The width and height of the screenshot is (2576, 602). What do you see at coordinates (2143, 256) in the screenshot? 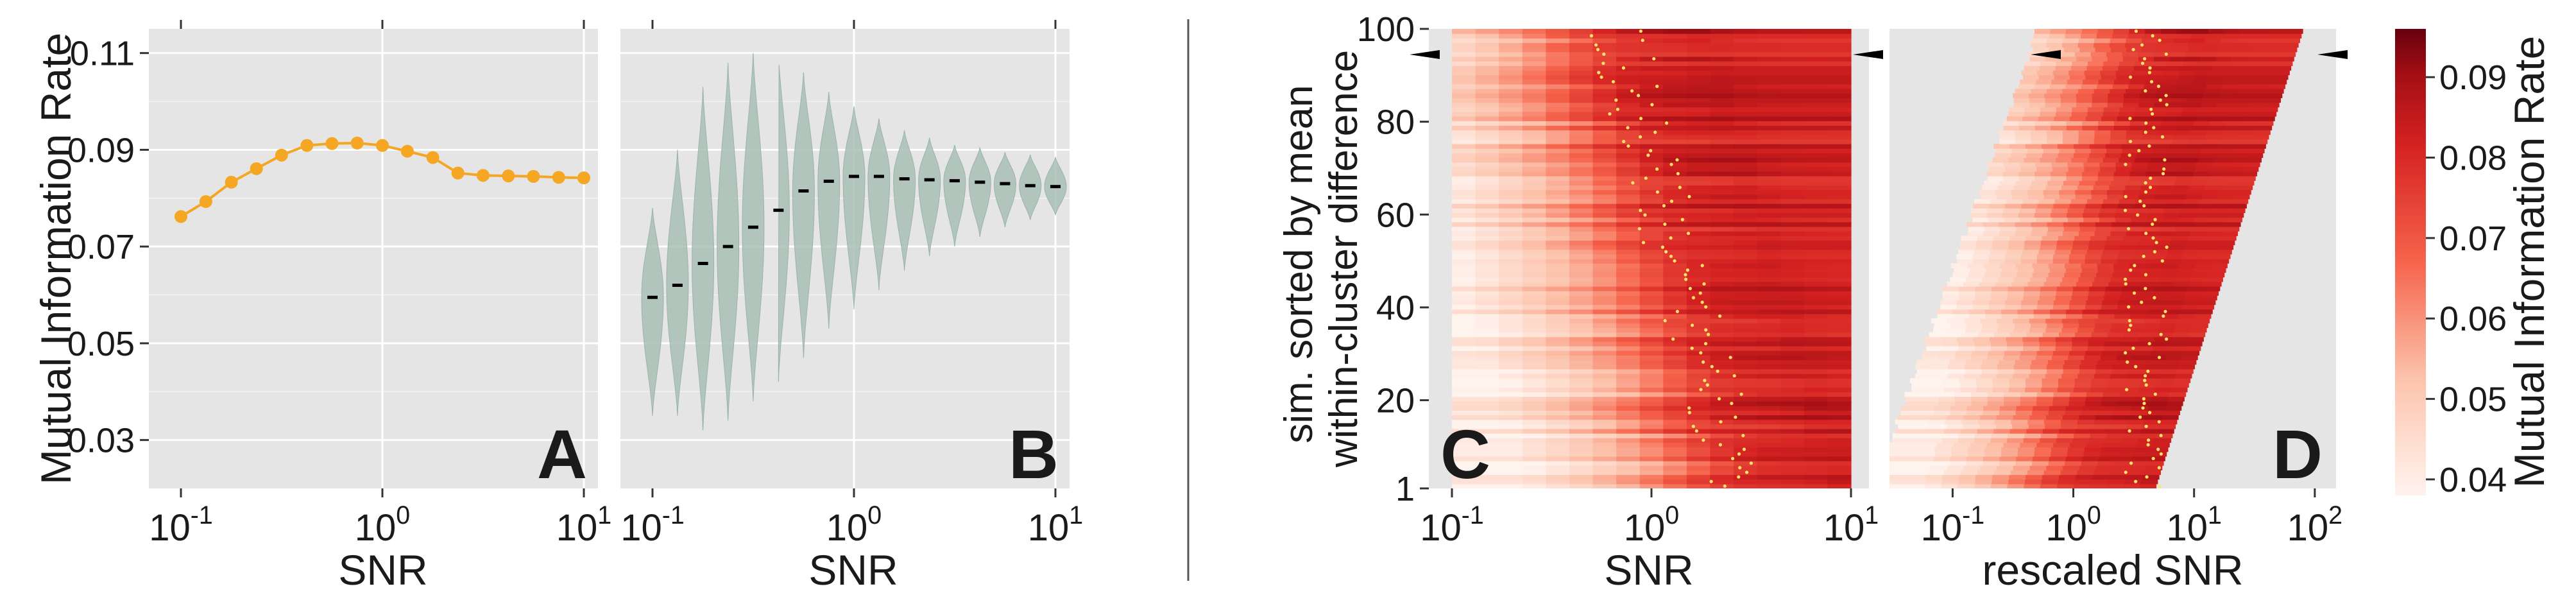
I see `panel-d-peak-marker` at bounding box center [2143, 256].